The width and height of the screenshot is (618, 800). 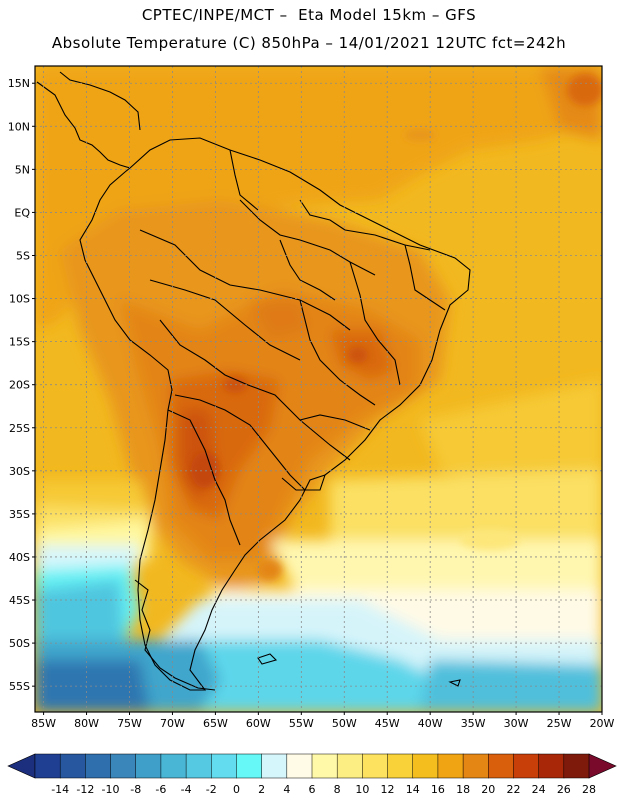 I want to click on colorbar-label: 18, so click(x=463, y=789).